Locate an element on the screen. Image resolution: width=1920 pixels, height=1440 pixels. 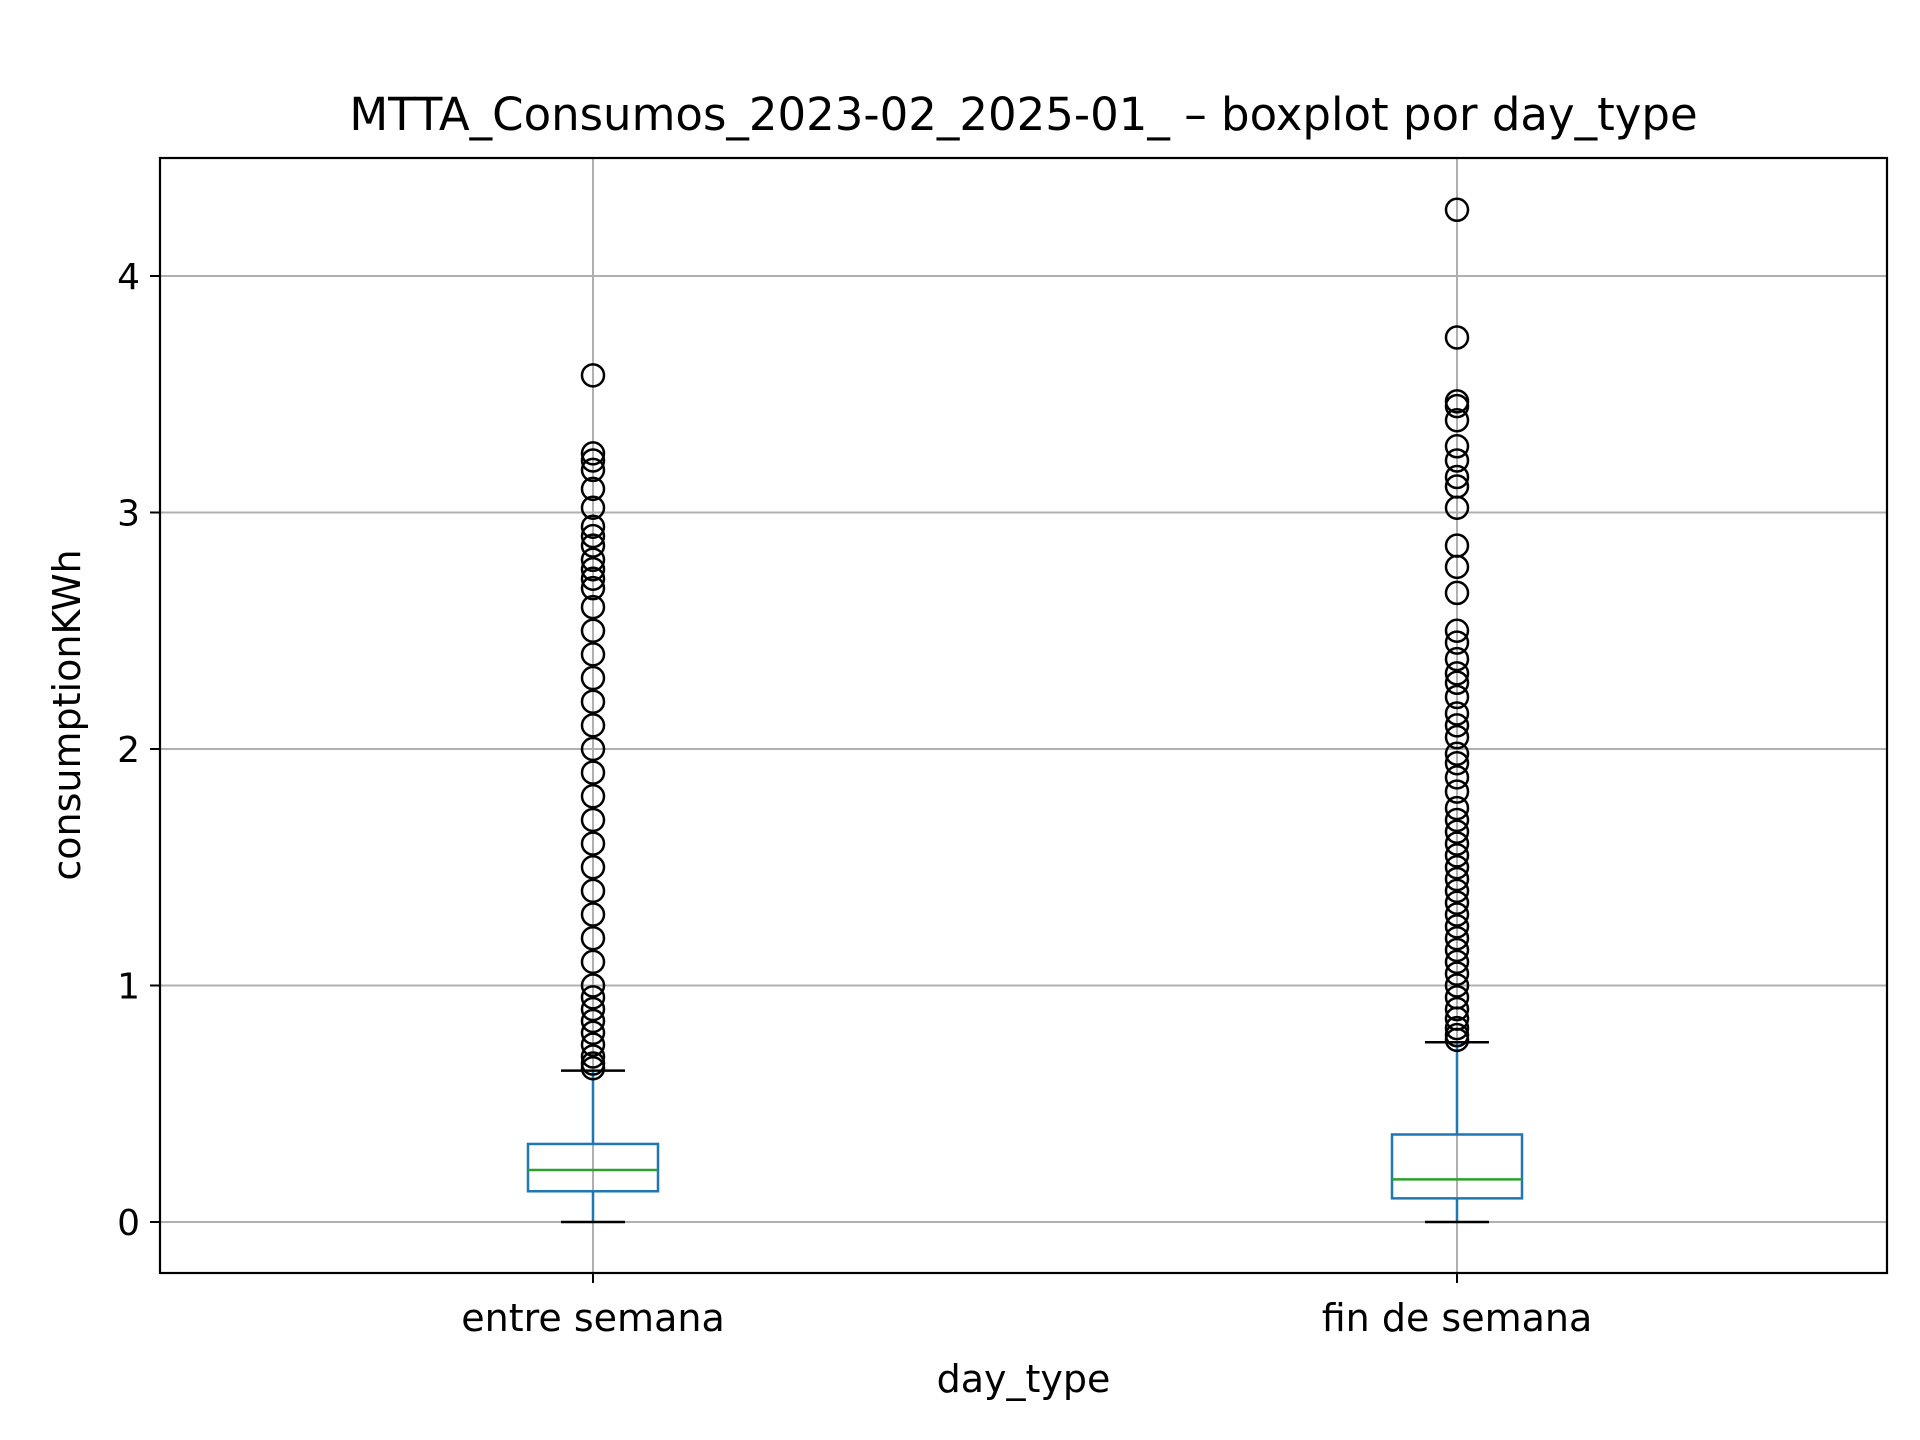
y-tick-label: 0 is located at coordinates (128, 1223).